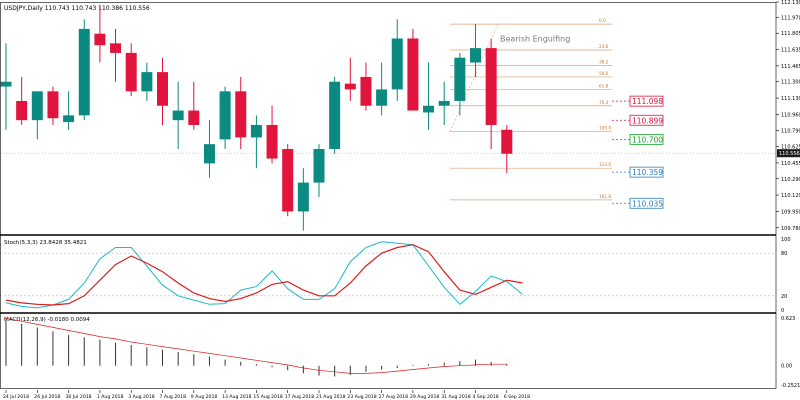  I want to click on y-tick-label: 111.970, so click(790, 18).